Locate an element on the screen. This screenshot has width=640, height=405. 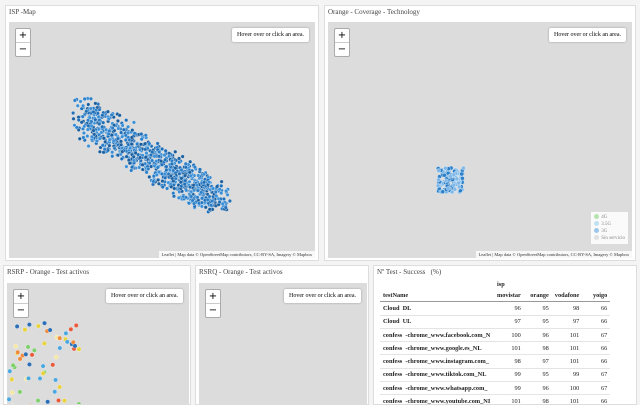
map: + − Hover over or click an area. is located at coordinates (98, 343).